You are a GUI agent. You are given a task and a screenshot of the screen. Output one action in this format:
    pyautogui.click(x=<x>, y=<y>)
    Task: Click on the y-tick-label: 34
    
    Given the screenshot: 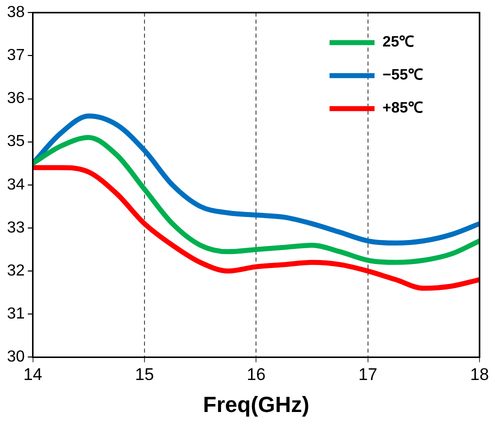 What is the action you would take?
    pyautogui.click(x=16, y=185)
    